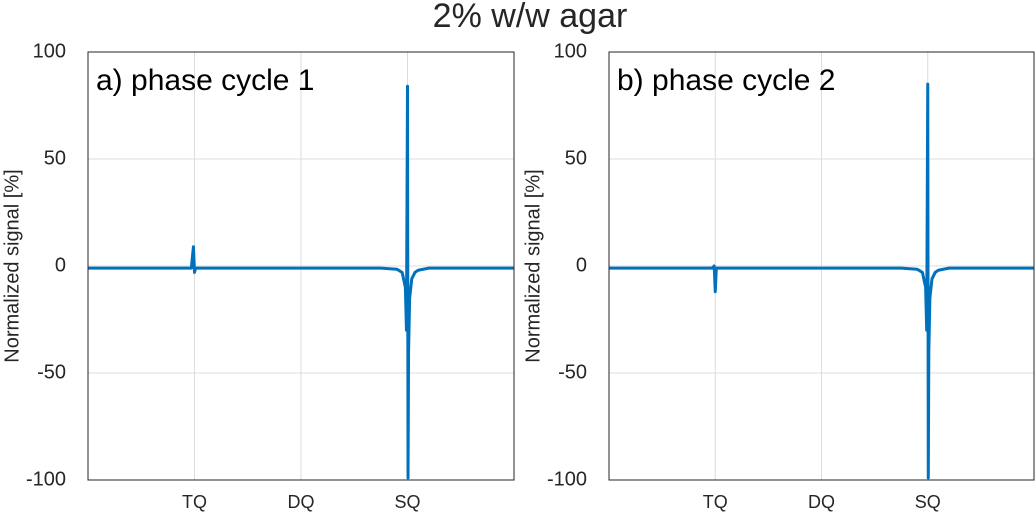 The height and width of the screenshot is (518, 1036). What do you see at coordinates (205, 80) in the screenshot?
I see `panel-label: a) phase cycle 1` at bounding box center [205, 80].